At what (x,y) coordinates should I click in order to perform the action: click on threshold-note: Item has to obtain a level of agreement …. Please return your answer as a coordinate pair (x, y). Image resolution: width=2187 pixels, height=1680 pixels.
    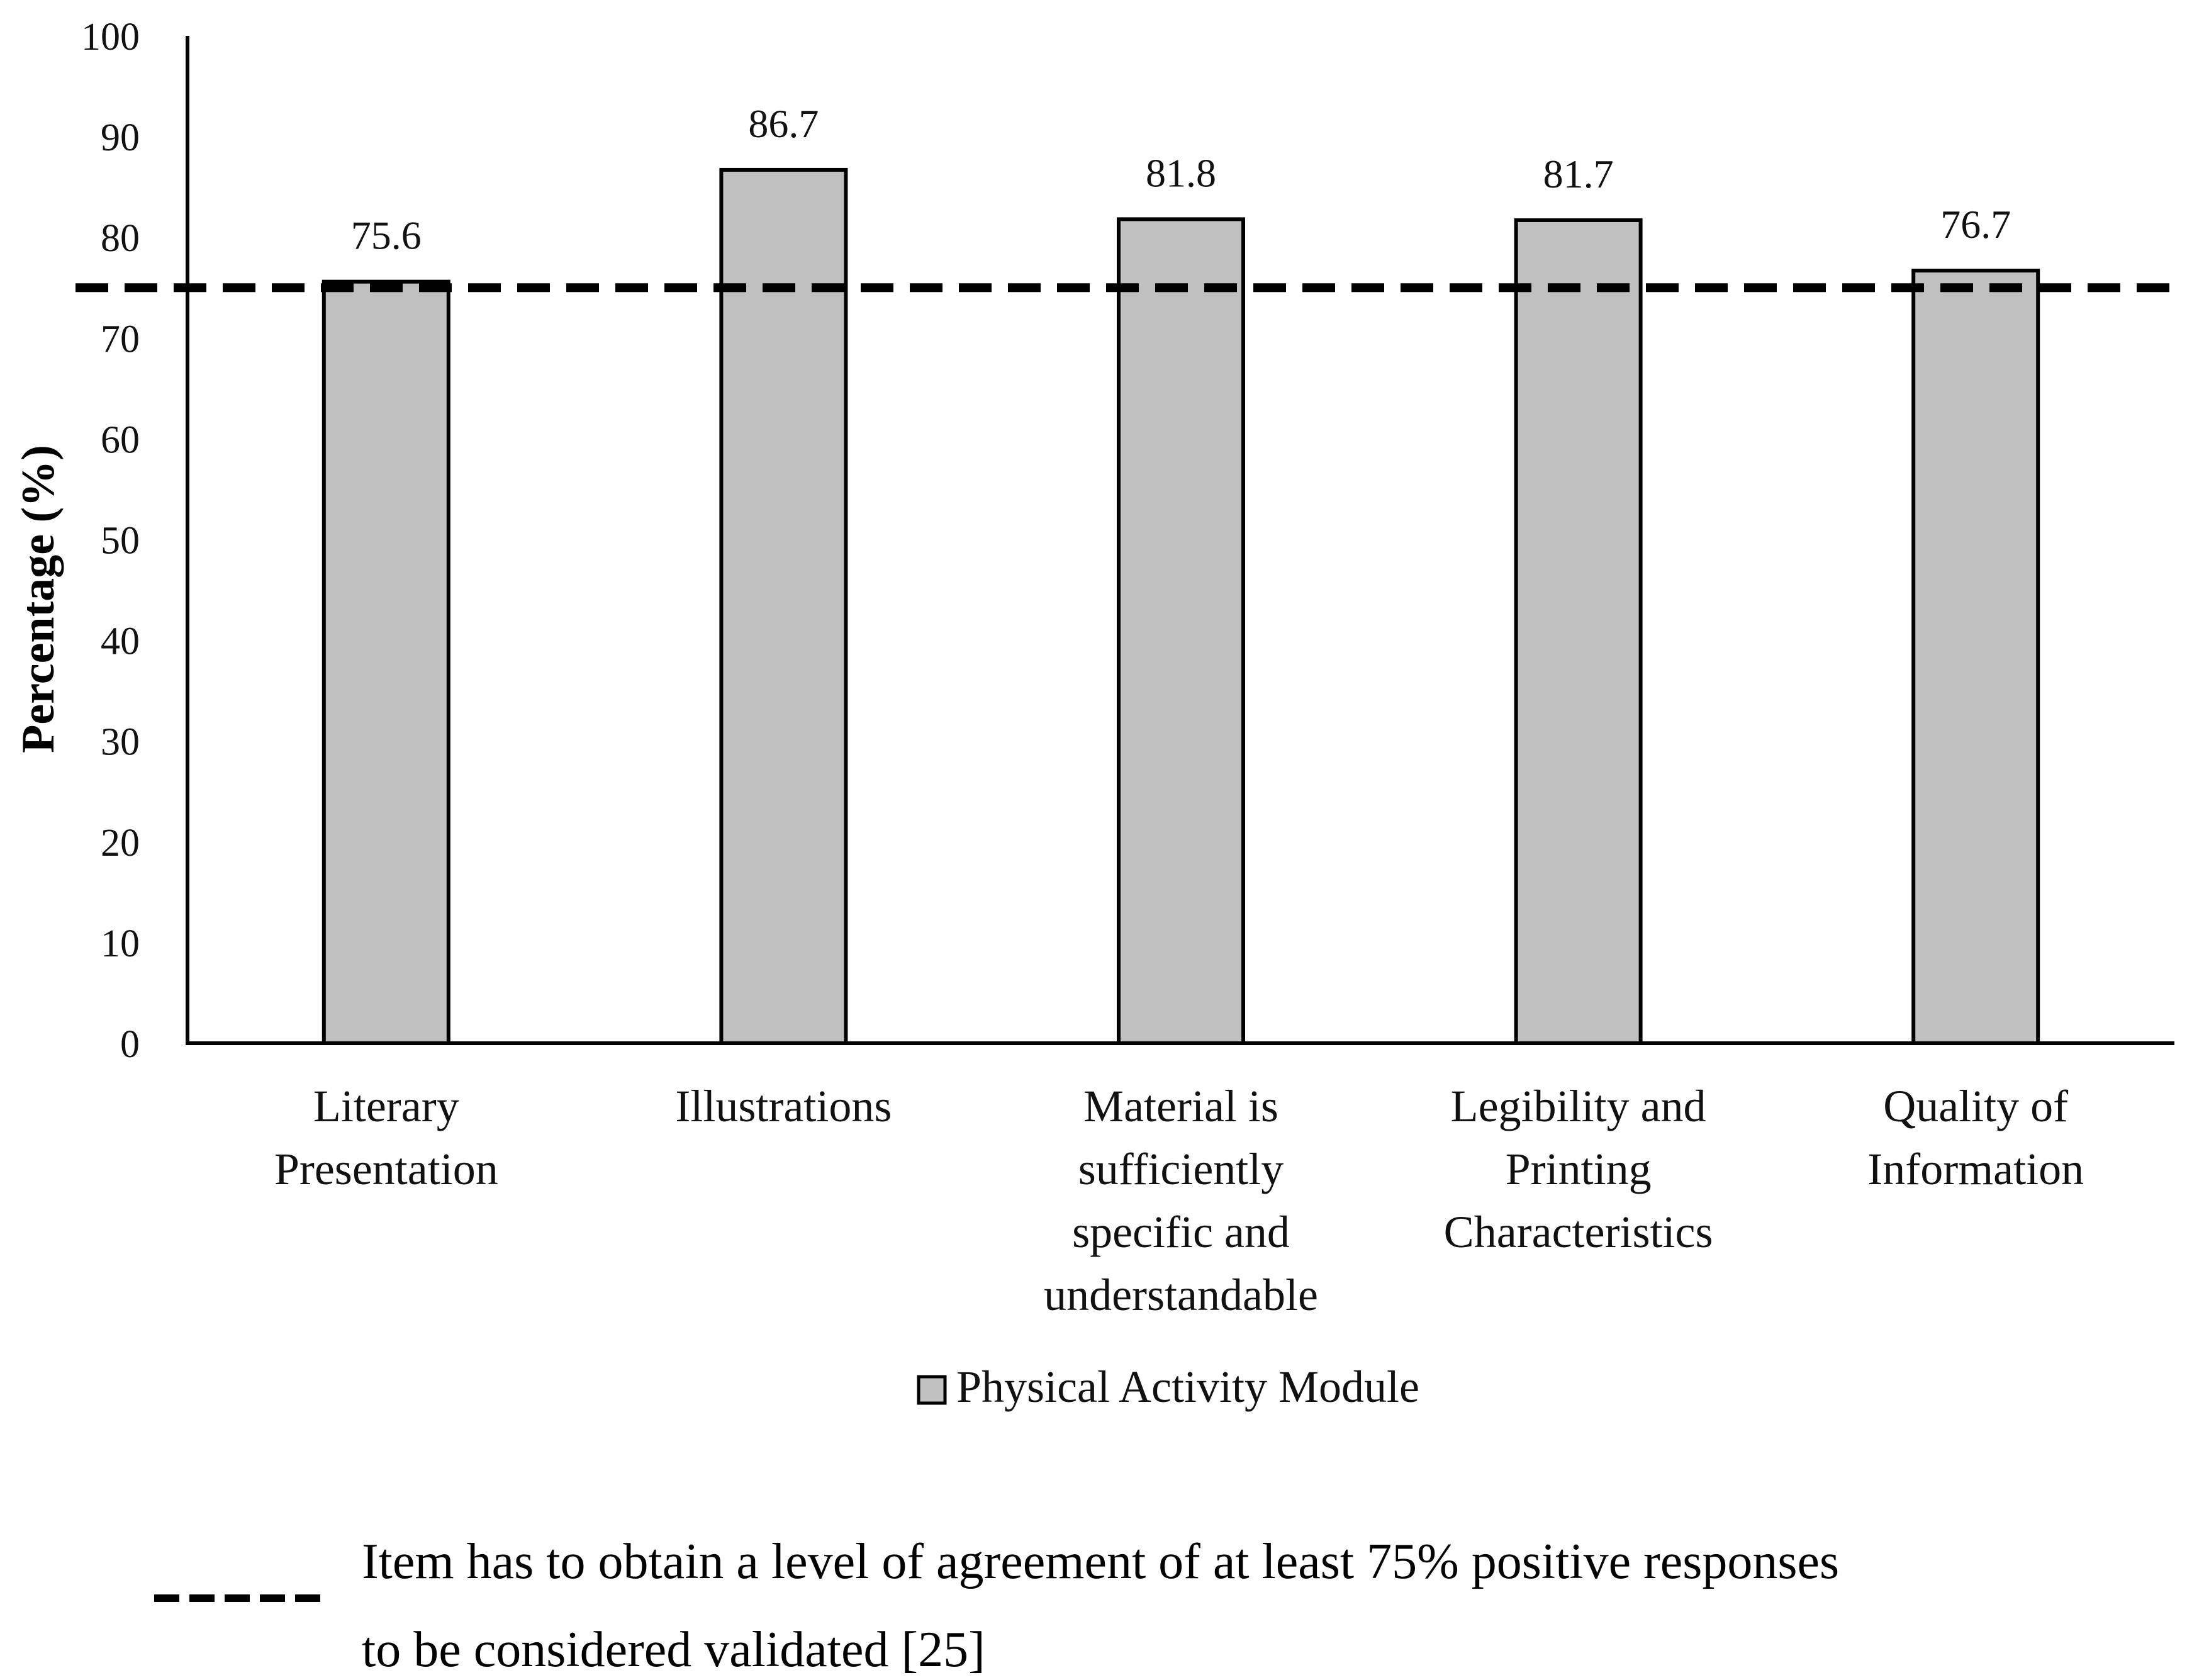
    Looking at the image, I should click on (996, 1605).